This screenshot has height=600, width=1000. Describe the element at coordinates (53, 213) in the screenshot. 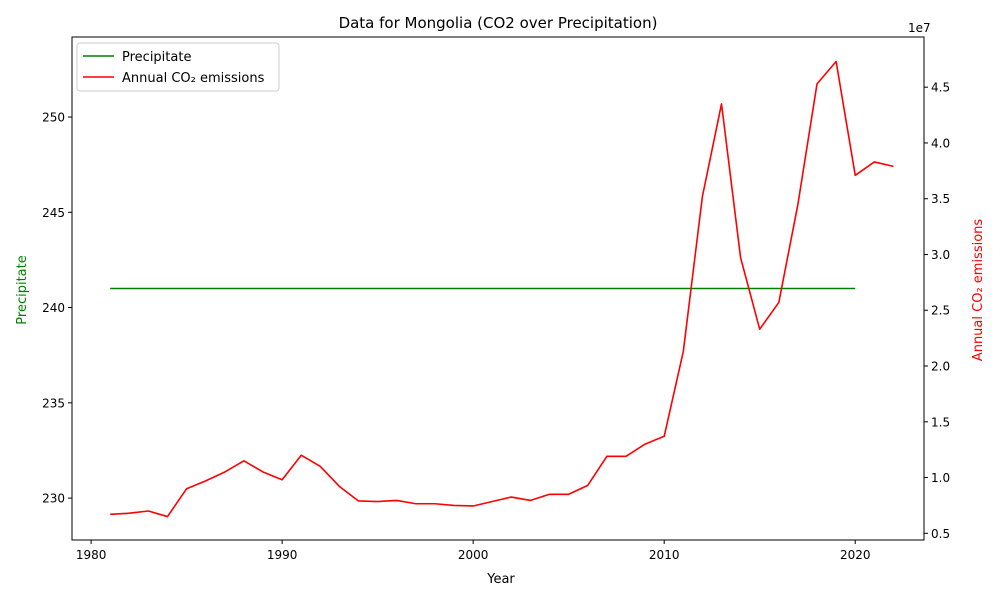

I see `y-left-tick-label: 245` at that location.